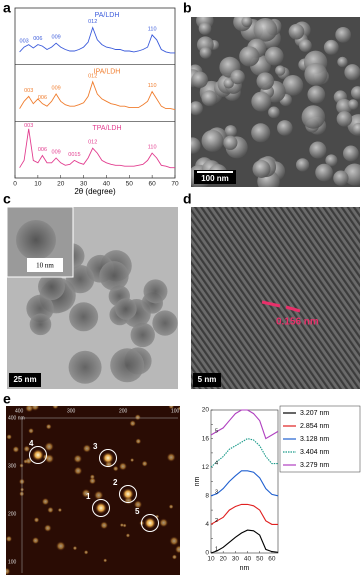 This screenshot has height=577, width=362. What do you see at coordinates (15, 184) in the screenshot?
I see `x-tick-label: 0` at bounding box center [15, 184].